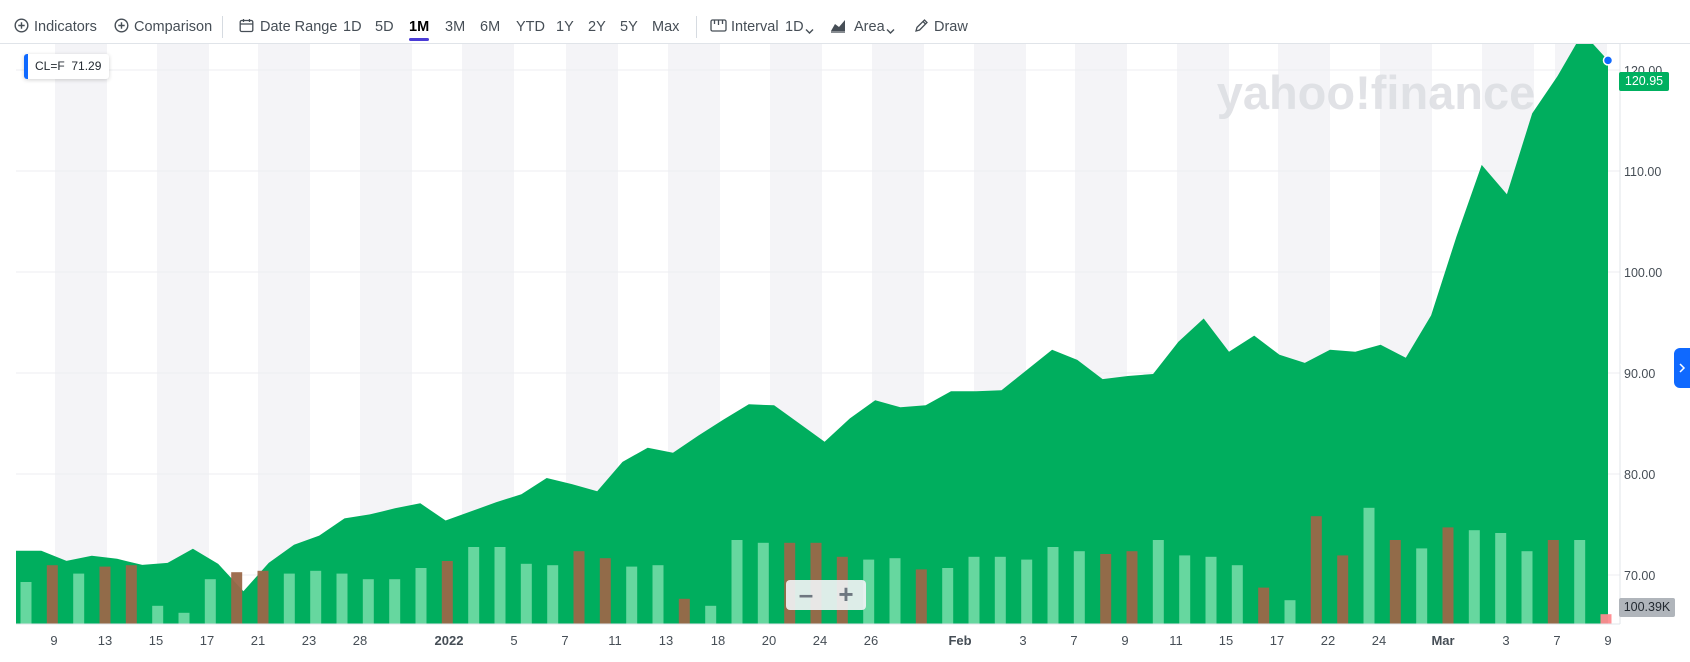 This screenshot has height=662, width=1690. Describe the element at coordinates (246, 28) in the screenshot. I see `calendar-icon` at that location.